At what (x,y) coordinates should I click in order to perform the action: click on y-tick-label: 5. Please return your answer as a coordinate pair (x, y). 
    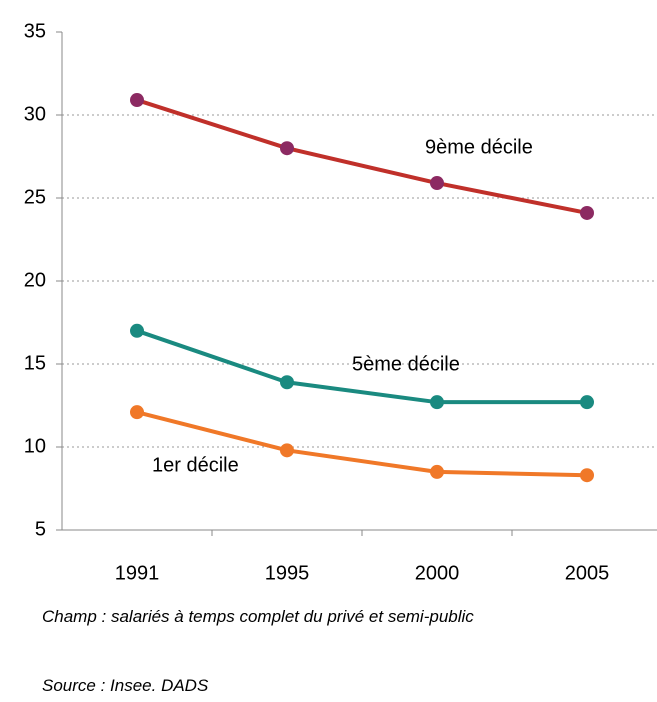
    Looking at the image, I should click on (40, 529).